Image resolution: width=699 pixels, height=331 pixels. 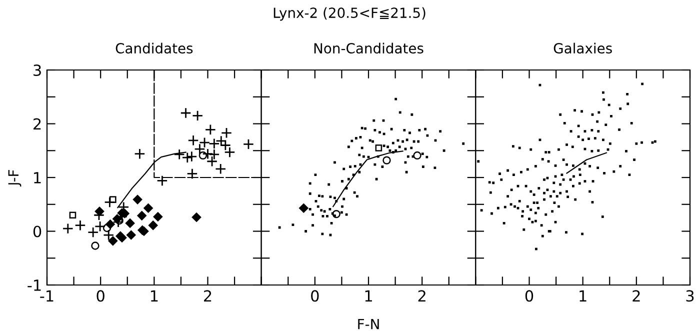 What do you see at coordinates (350, 14) in the screenshot?
I see `text: Lynx-2 (20.5<F≦21.5)` at bounding box center [350, 14].